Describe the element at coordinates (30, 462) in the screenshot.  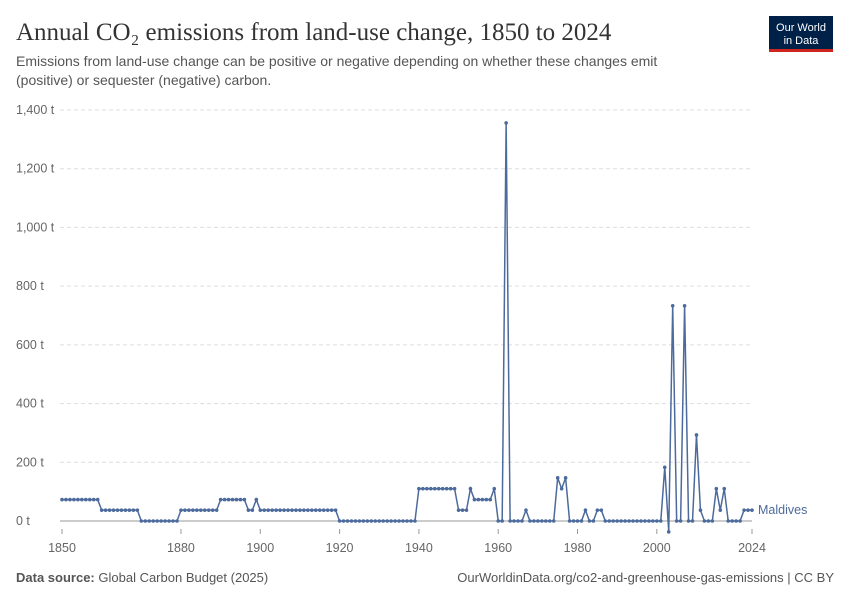
I see `y-tick-label: 200 t` at that location.